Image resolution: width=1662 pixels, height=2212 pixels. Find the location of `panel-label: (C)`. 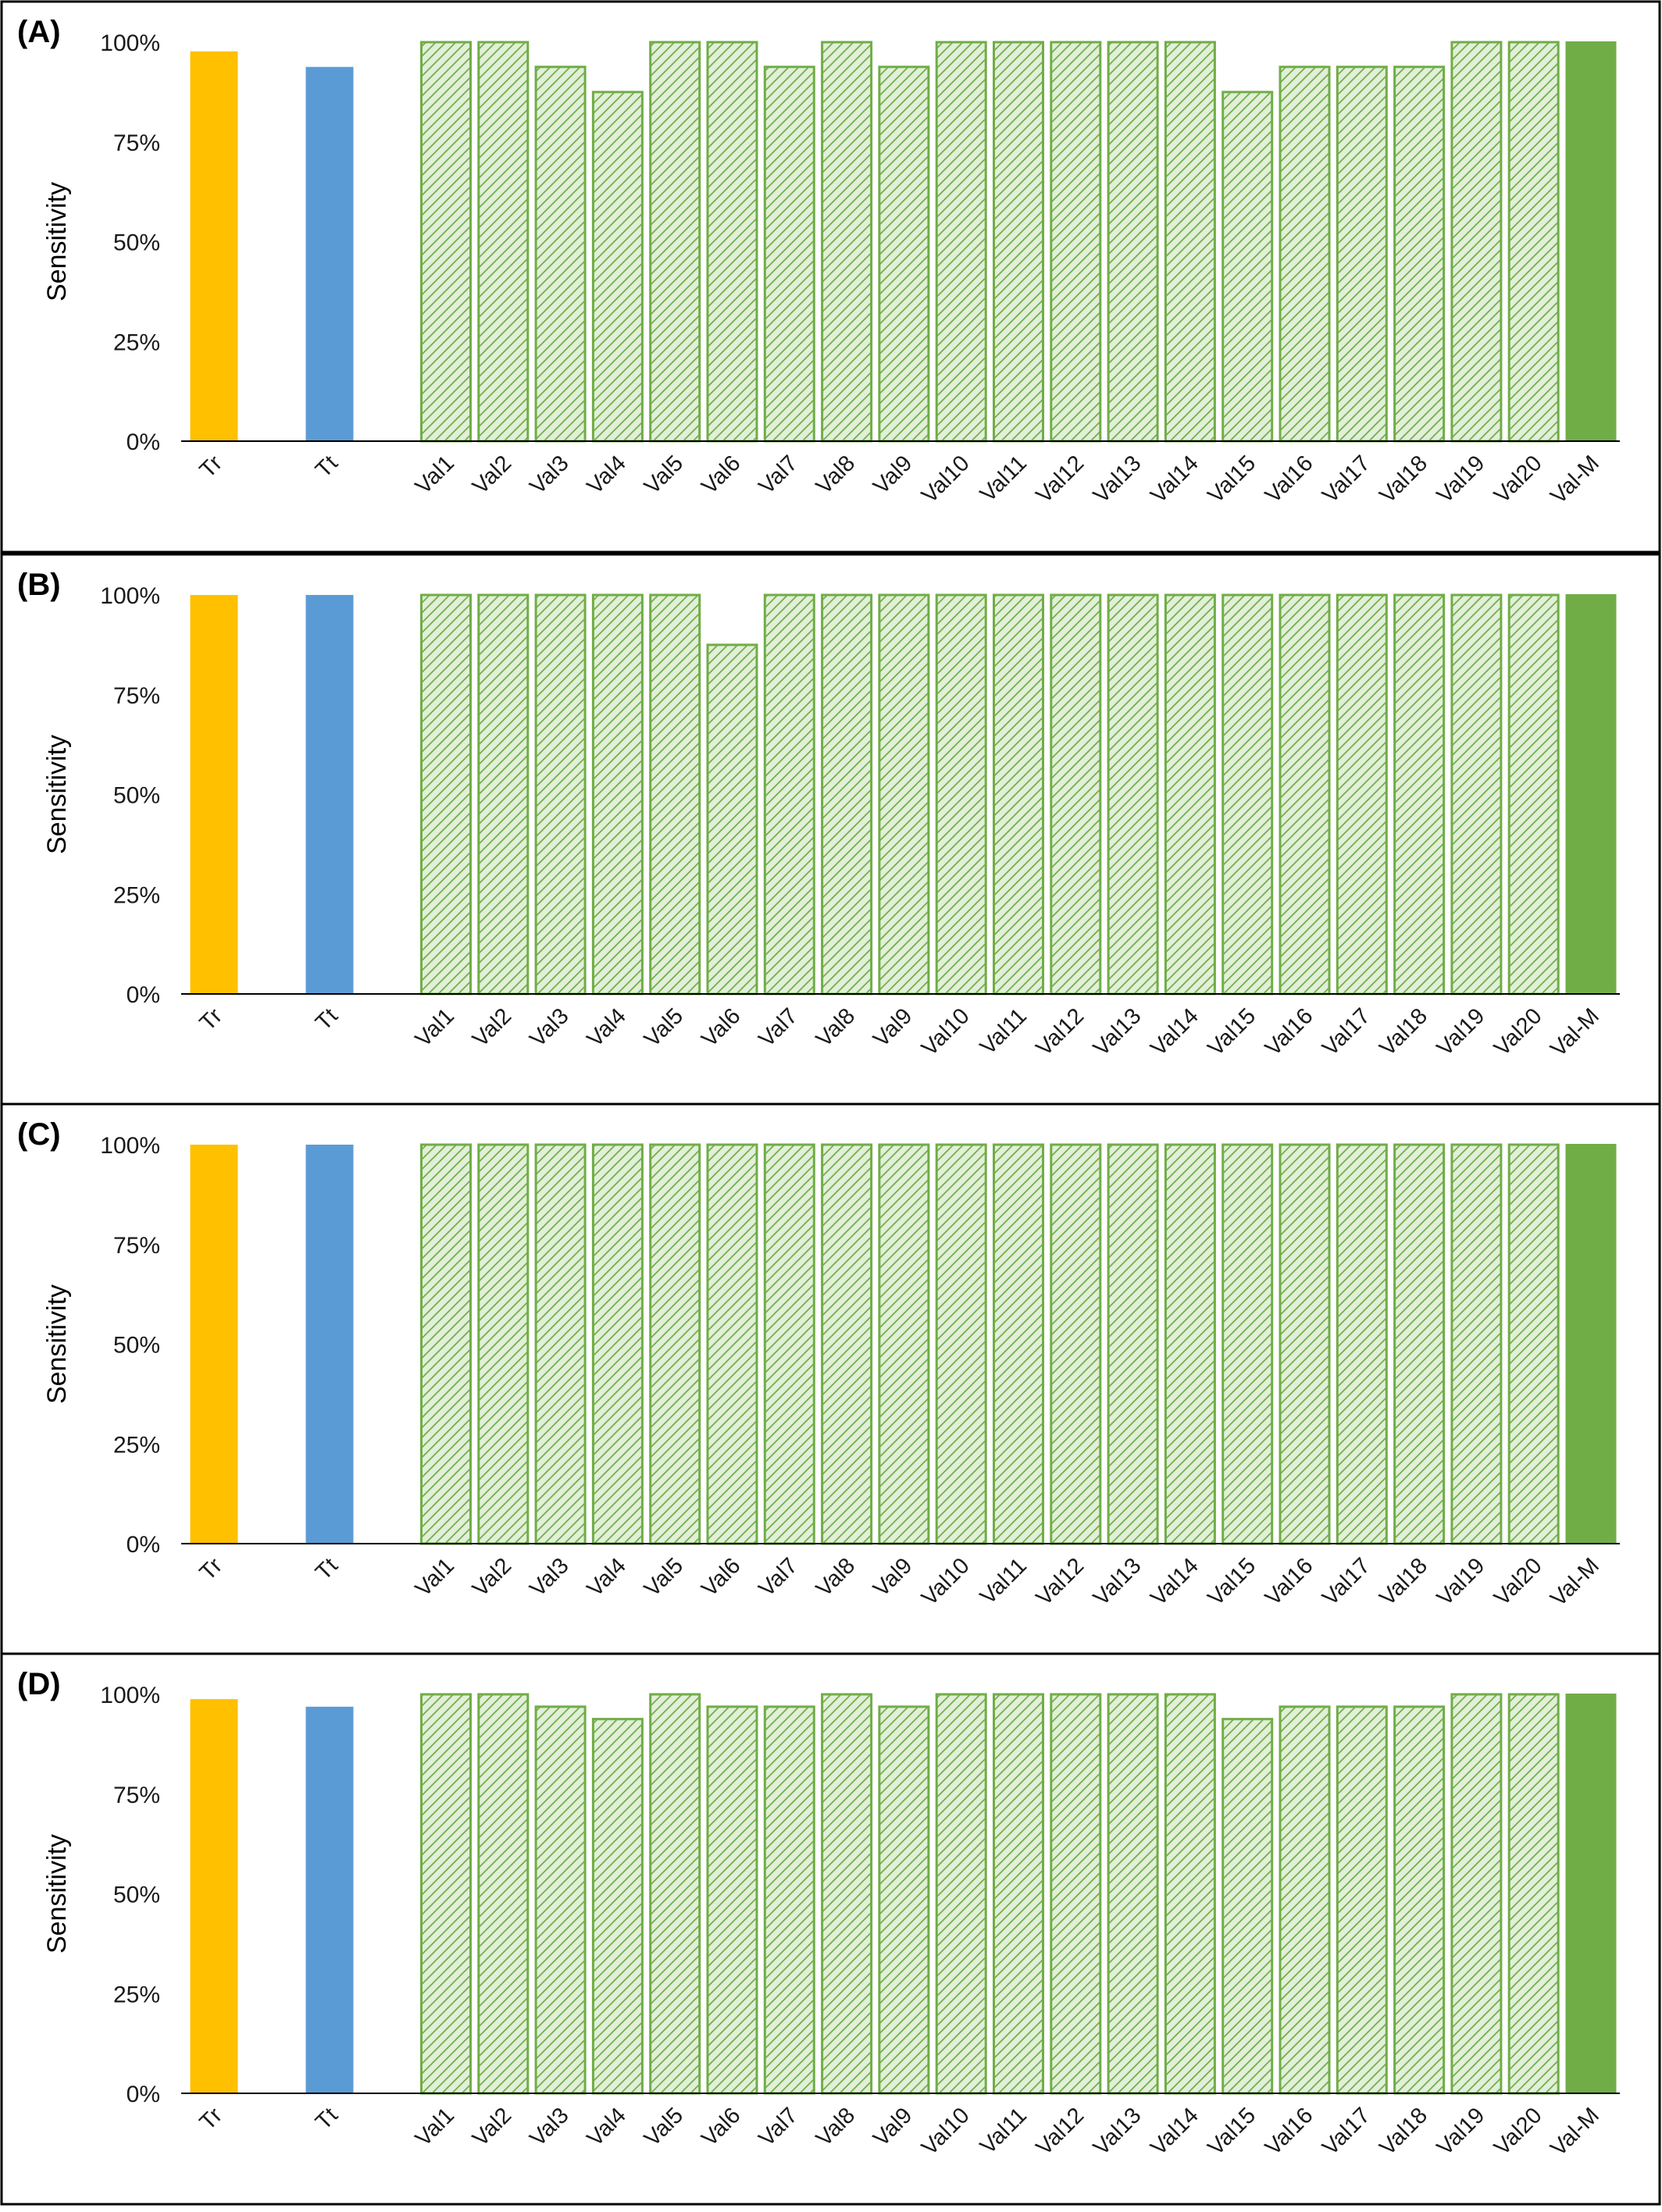

panel-label: (C) is located at coordinates (39, 1134).